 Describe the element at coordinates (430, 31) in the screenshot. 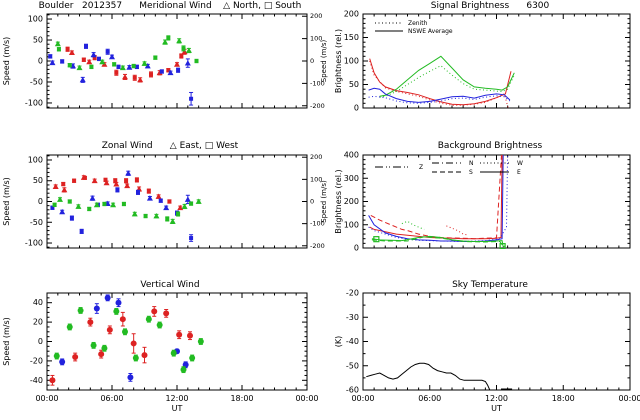

I see `svg-text: NSWE Average` at that location.